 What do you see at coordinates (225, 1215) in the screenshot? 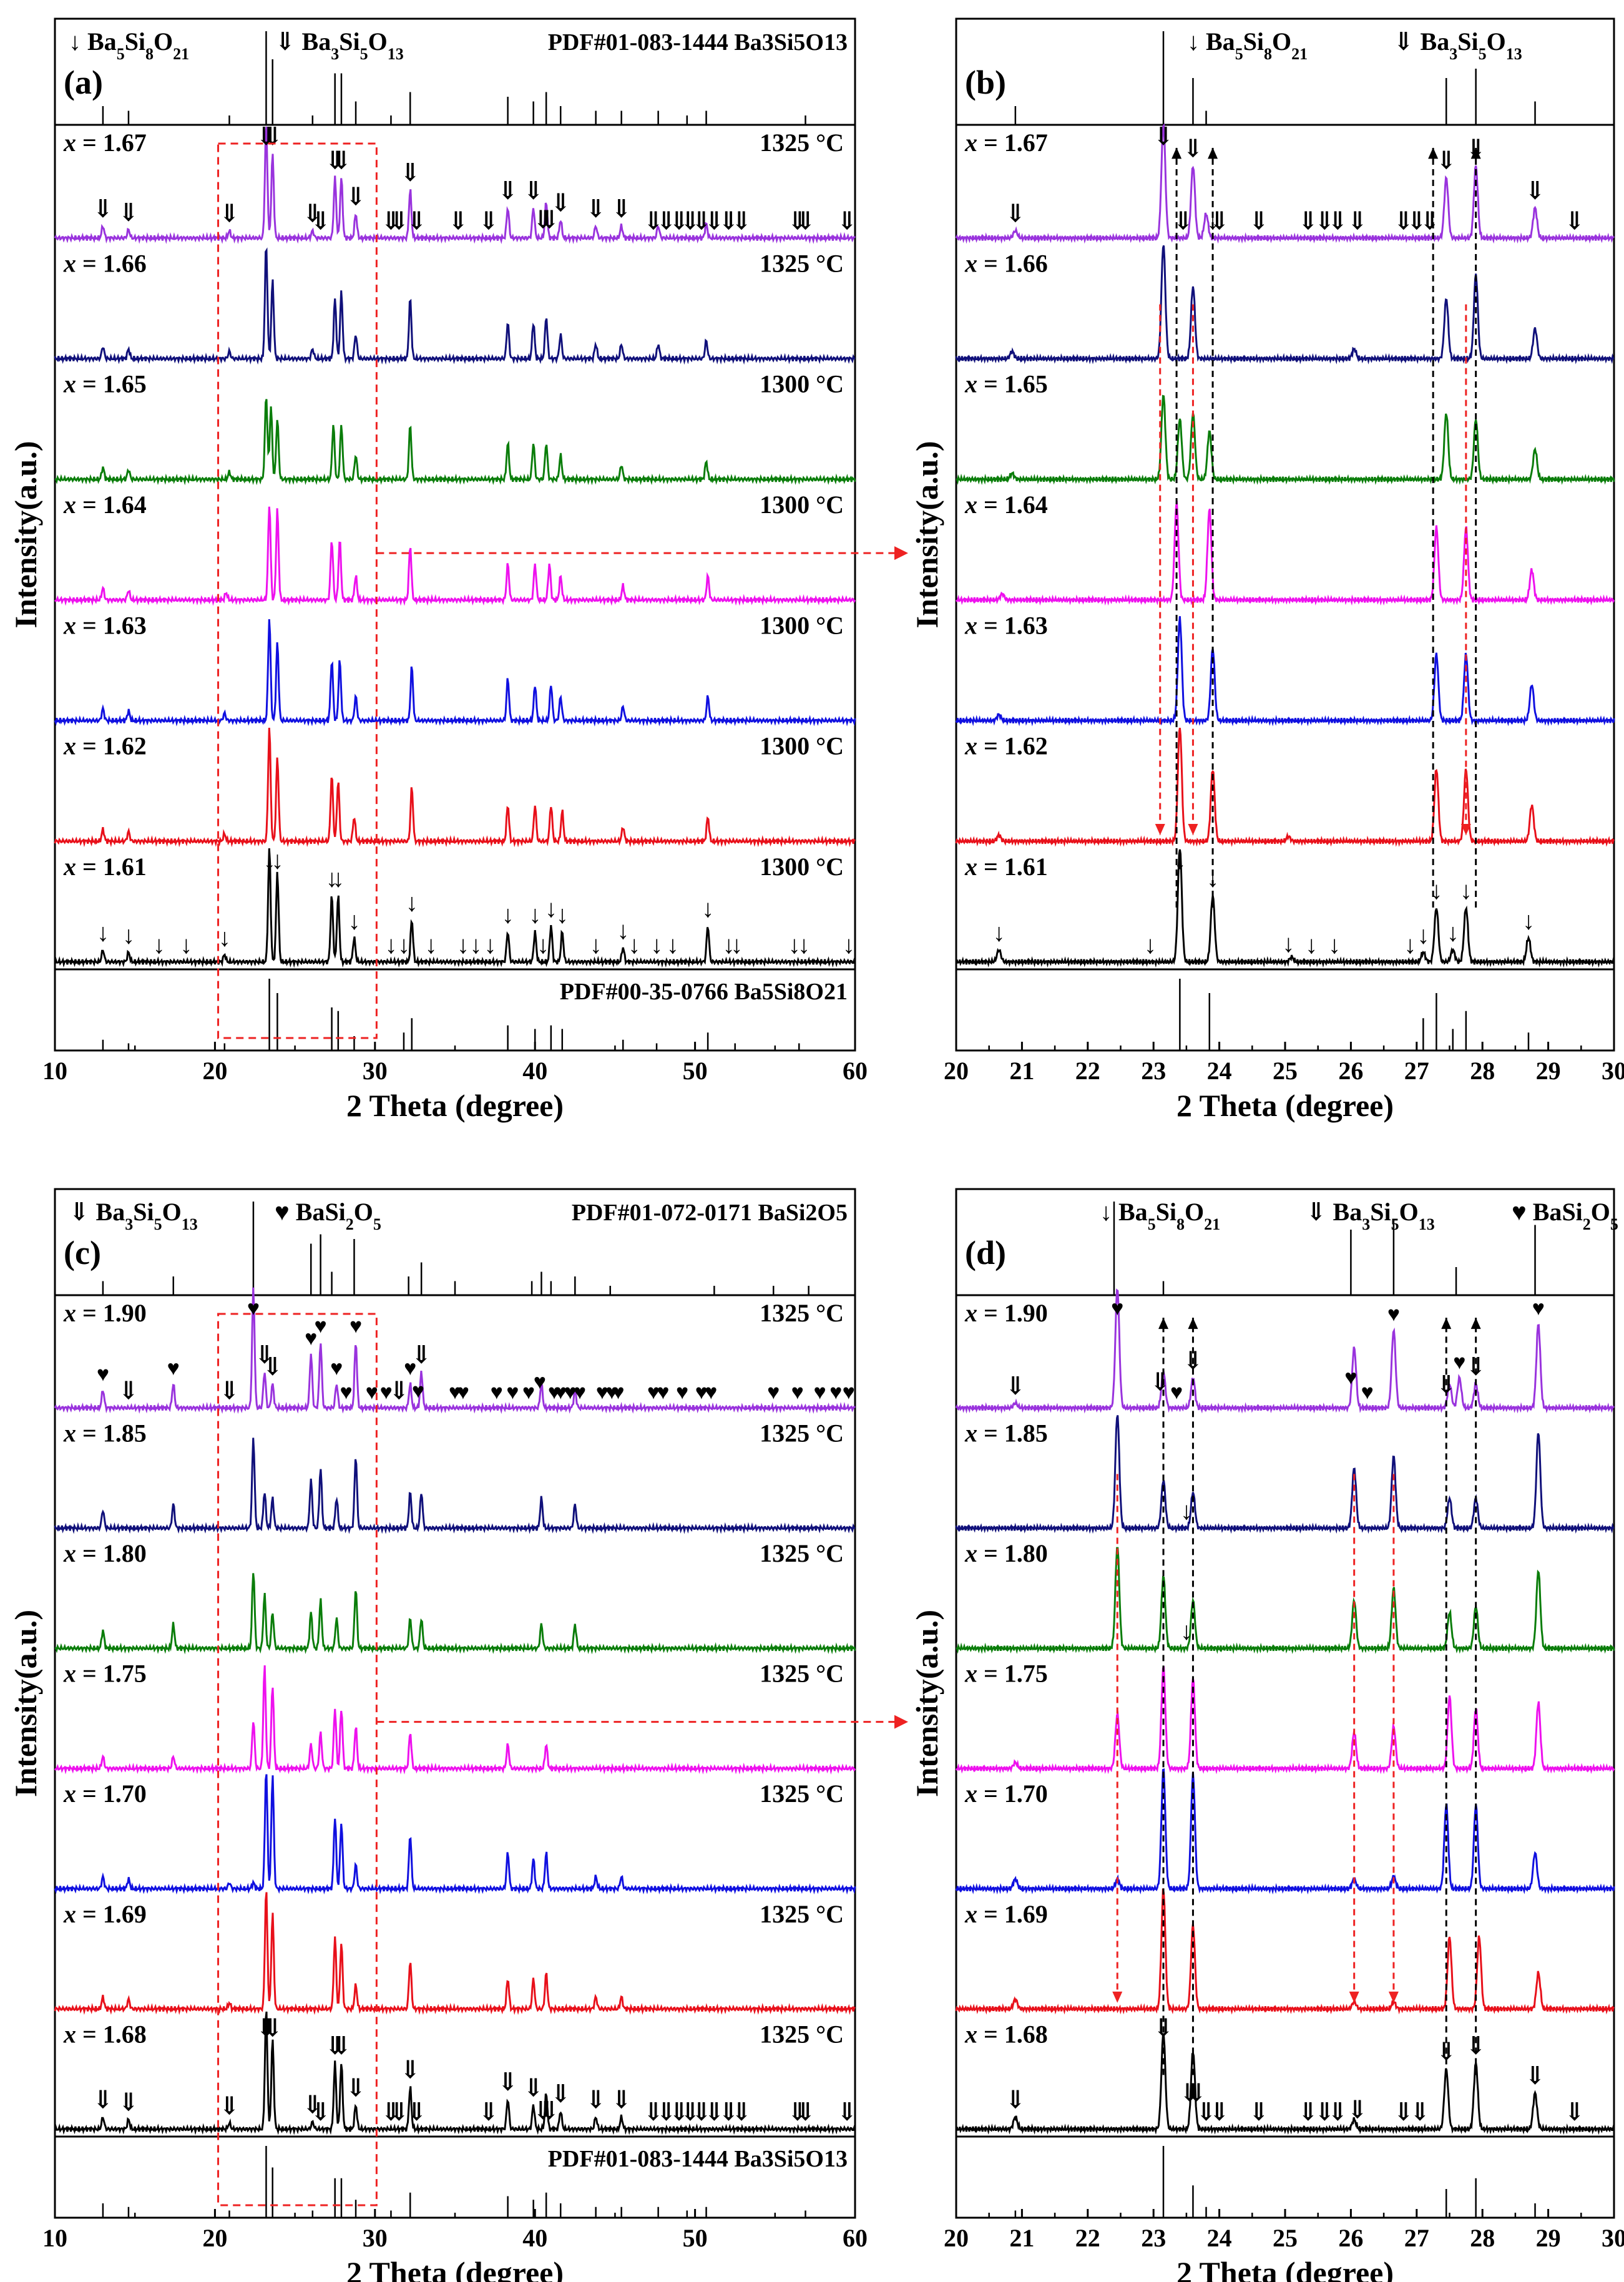
I see `legend: ⇓ Ba3Si5O13 ♥ BaSi2O5` at bounding box center [225, 1215].